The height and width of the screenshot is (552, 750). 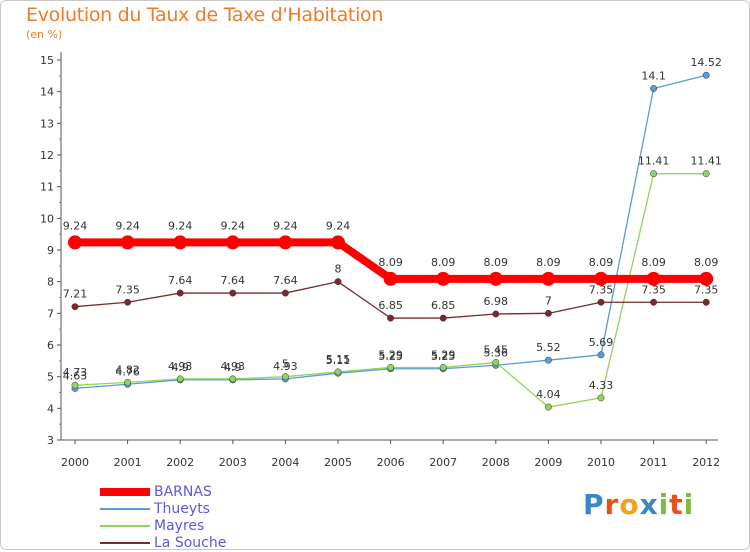 I want to click on brand-letter: o, so click(x=629, y=504).